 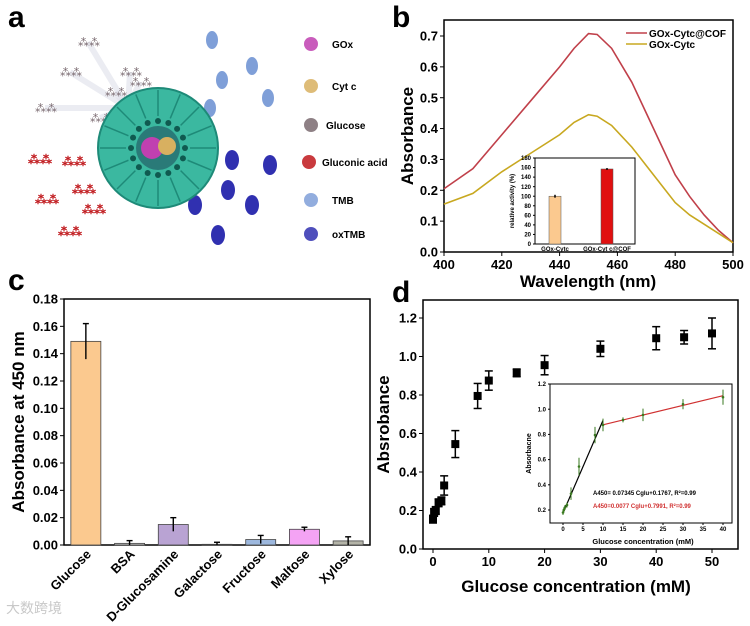 I want to click on y-tick-label: 0.06, so click(x=45, y=463).